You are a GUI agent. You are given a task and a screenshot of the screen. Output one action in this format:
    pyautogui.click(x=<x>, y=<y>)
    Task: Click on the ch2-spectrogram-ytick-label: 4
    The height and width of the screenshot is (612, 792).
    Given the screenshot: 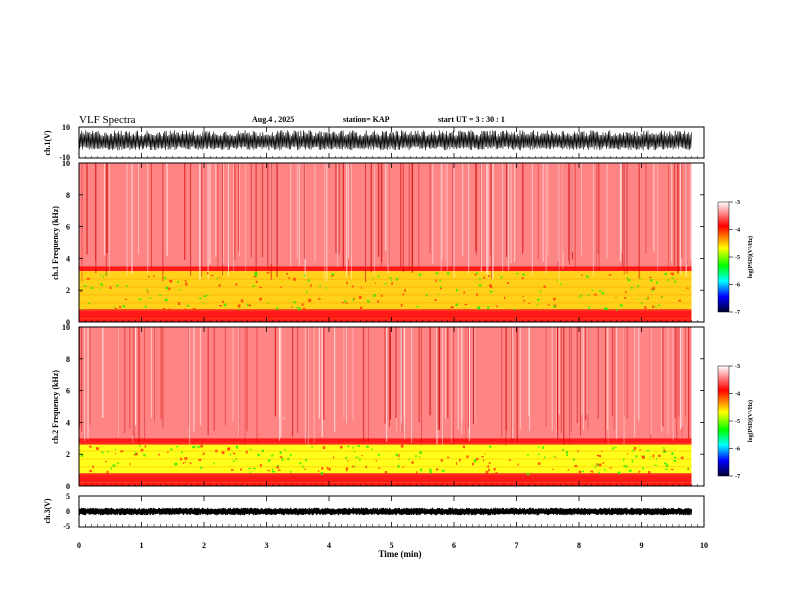 What is the action you would take?
    pyautogui.click(x=68, y=422)
    